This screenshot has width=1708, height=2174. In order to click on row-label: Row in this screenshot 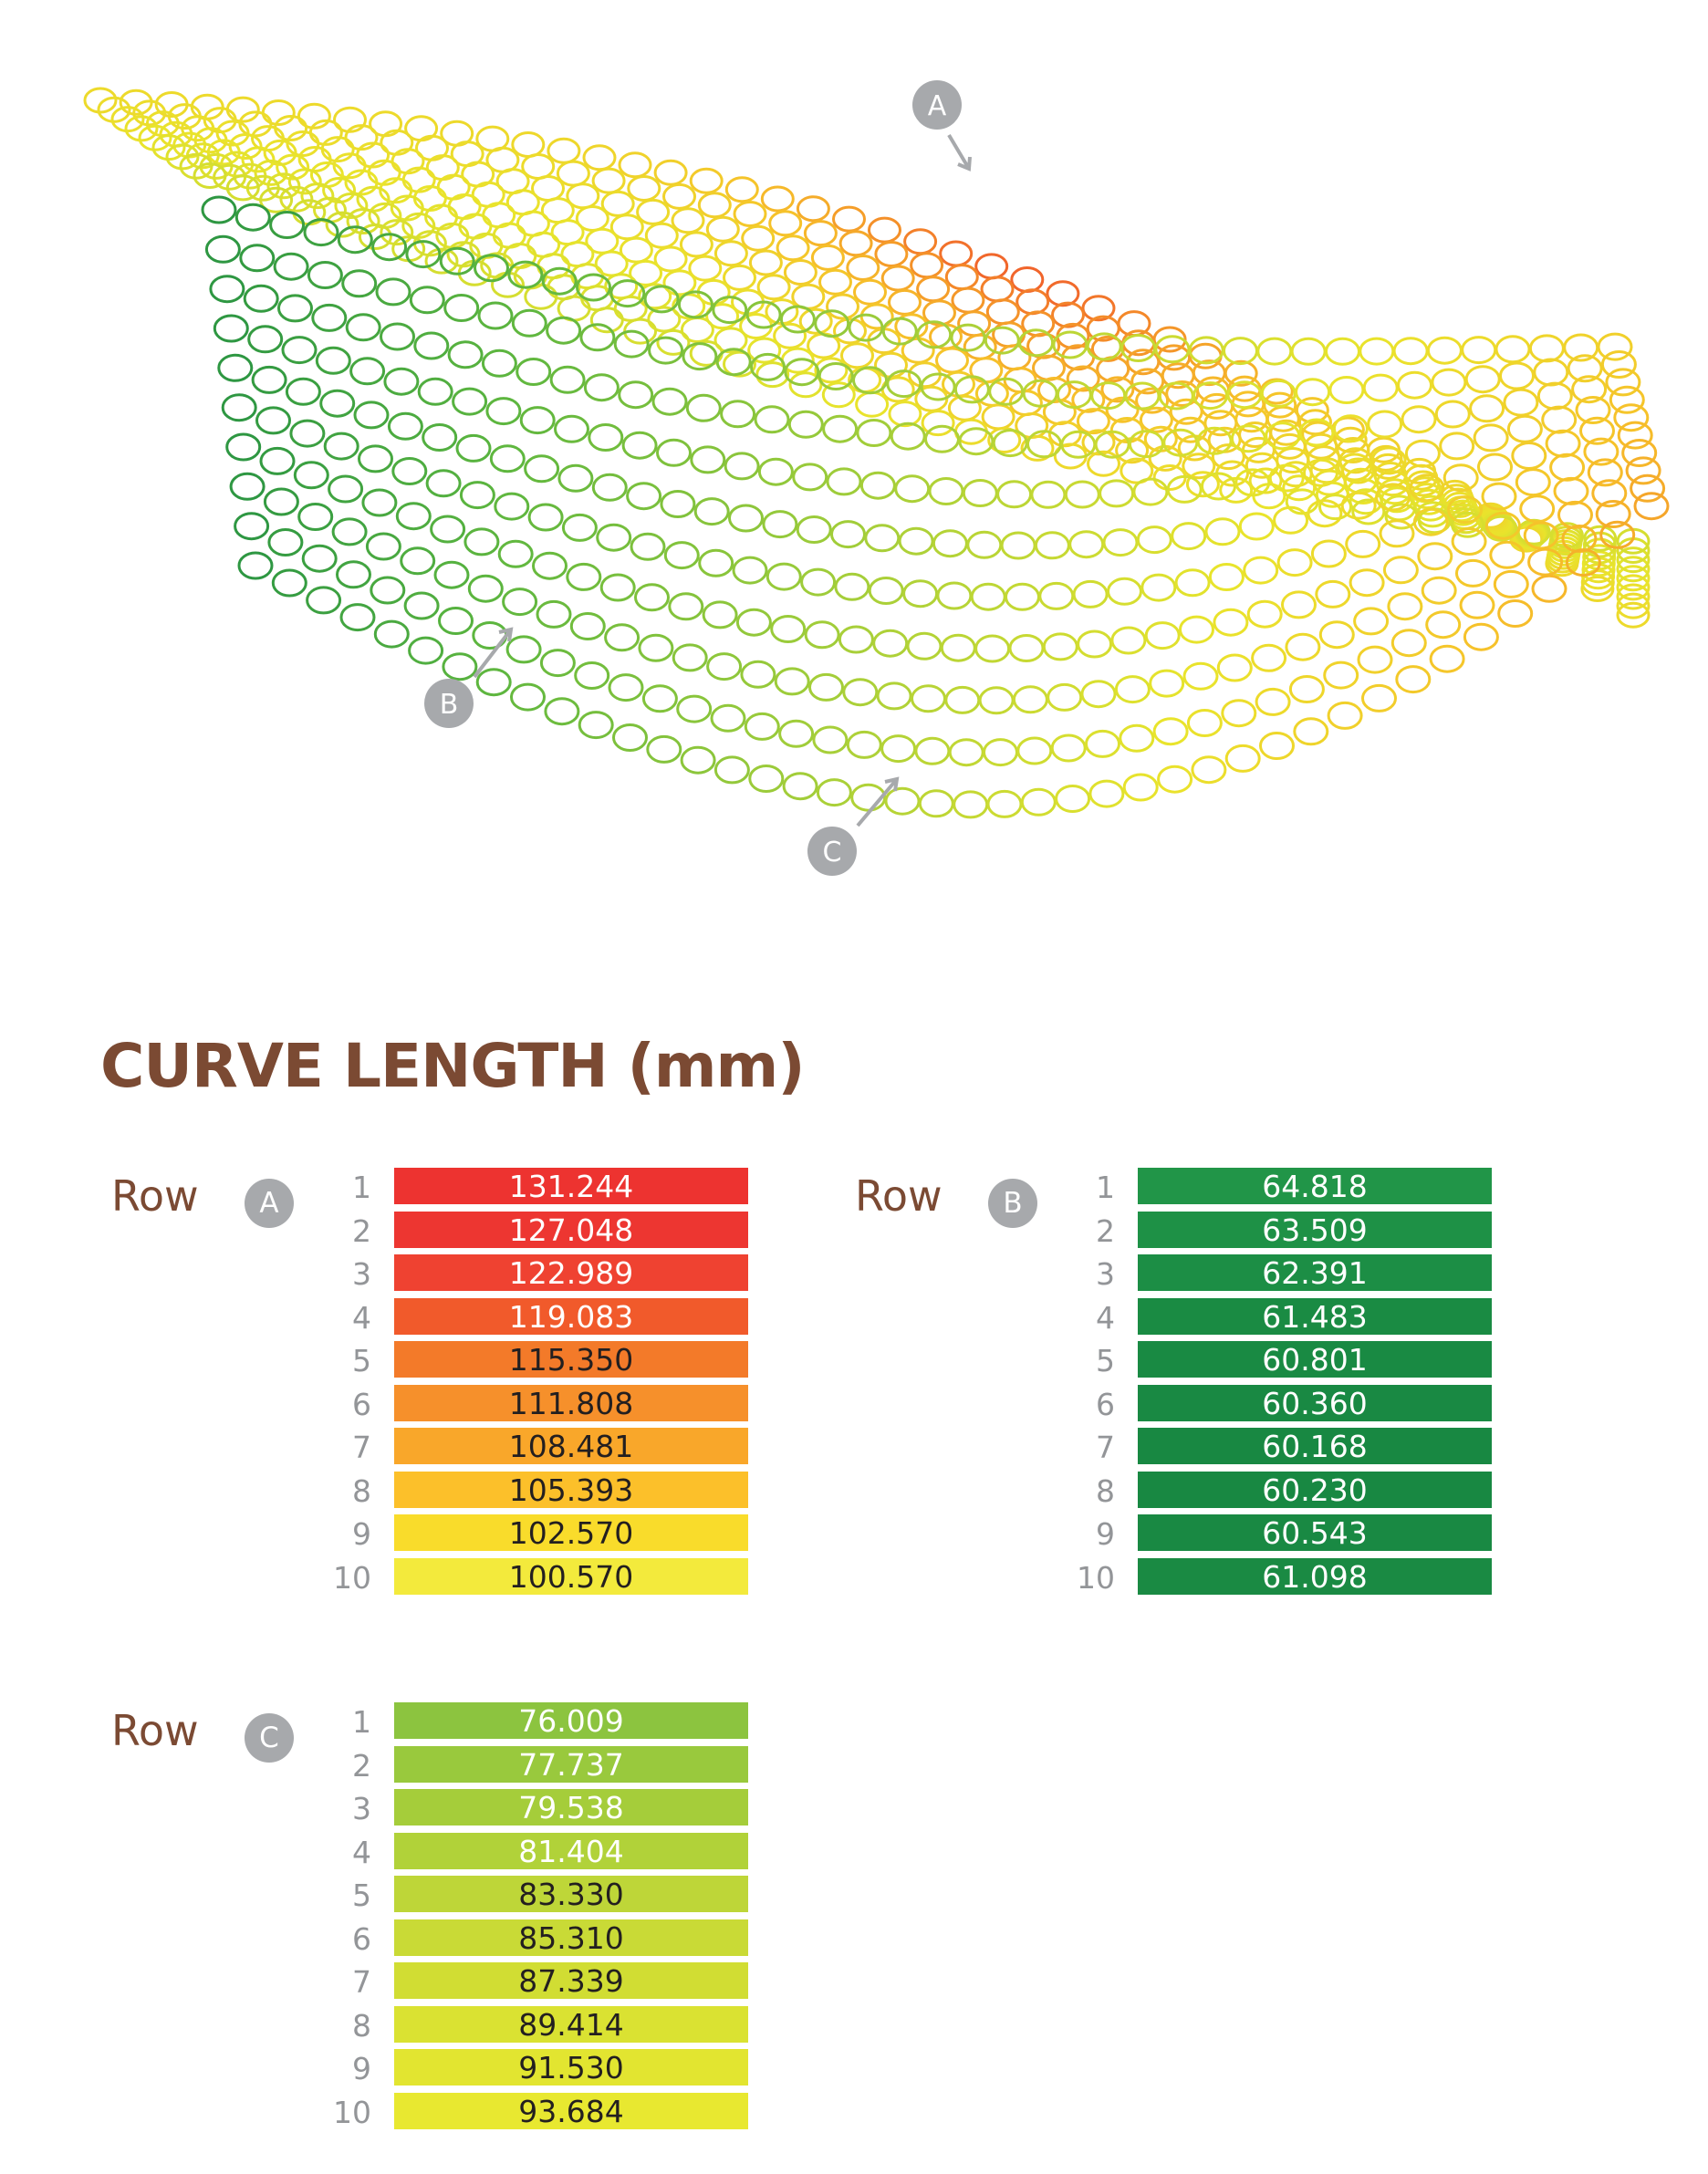, I will do `click(155, 1196)`.